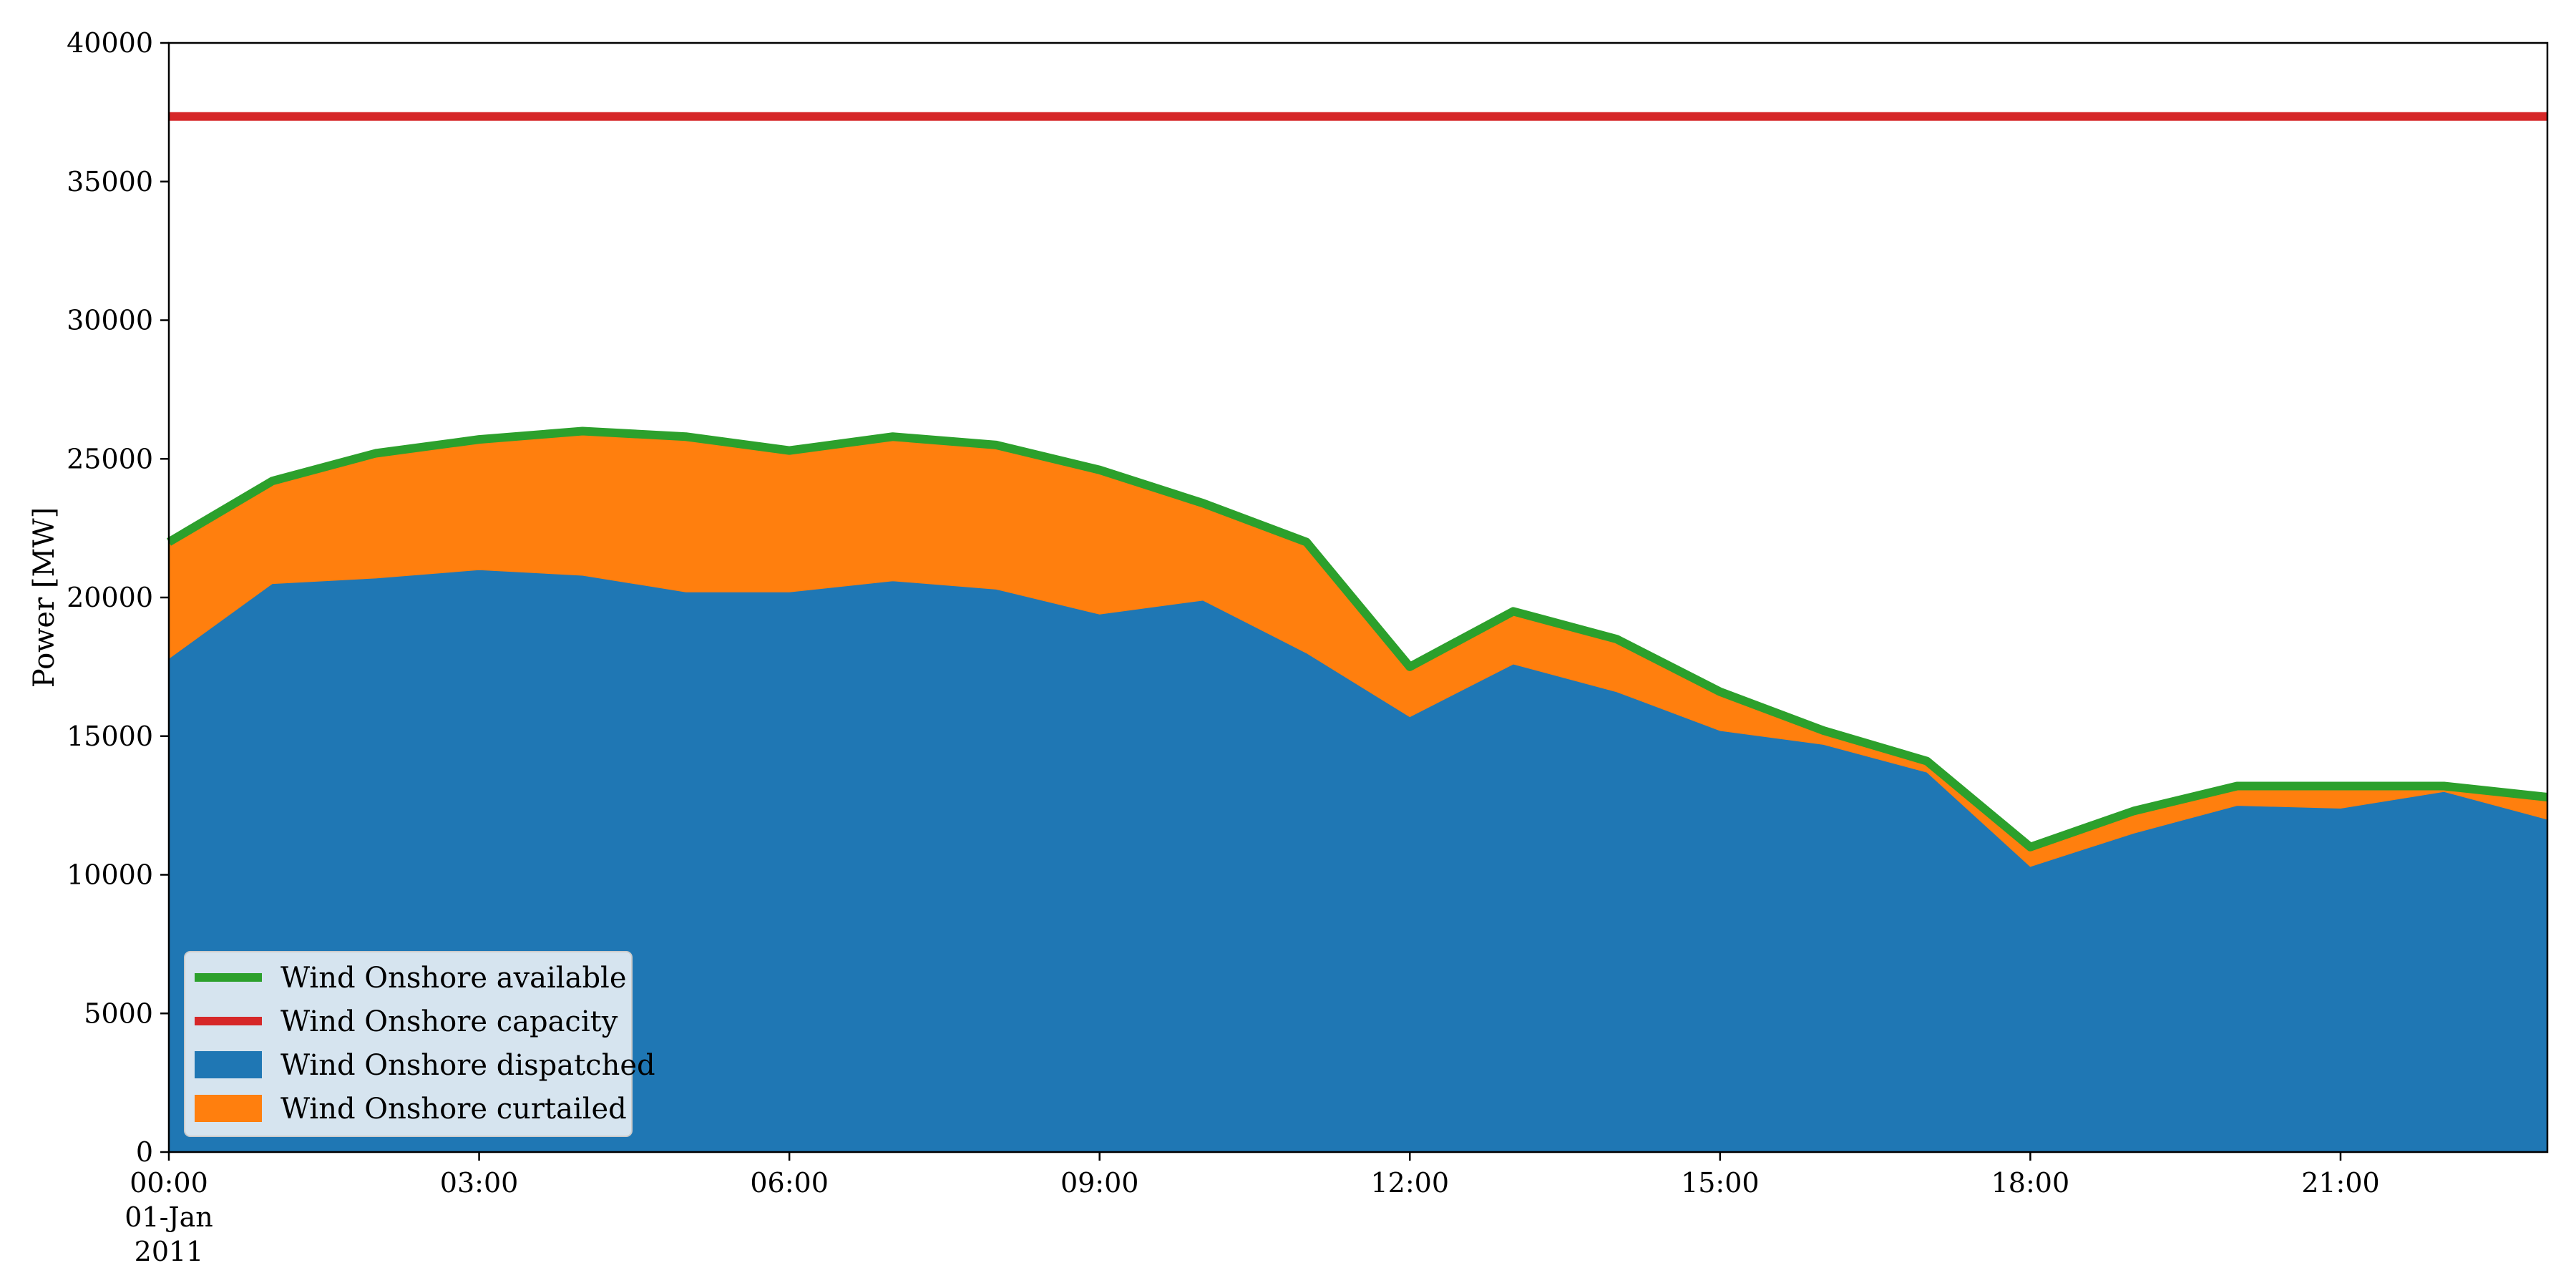 This screenshot has height=1288, width=2576. Describe the element at coordinates (110, 736) in the screenshot. I see `y-tick-label: 15000` at that location.